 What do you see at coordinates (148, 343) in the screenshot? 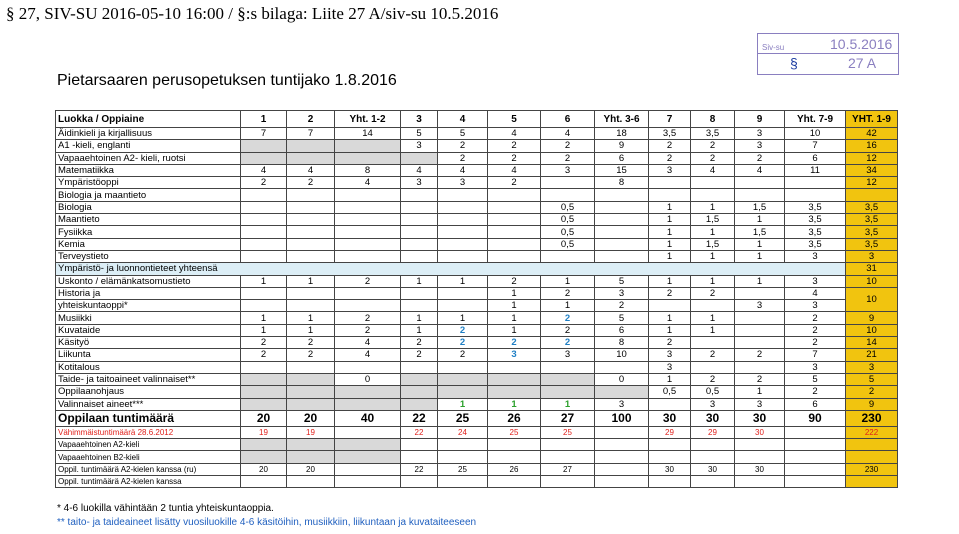
I see `row-label: Käsityö` at bounding box center [148, 343].